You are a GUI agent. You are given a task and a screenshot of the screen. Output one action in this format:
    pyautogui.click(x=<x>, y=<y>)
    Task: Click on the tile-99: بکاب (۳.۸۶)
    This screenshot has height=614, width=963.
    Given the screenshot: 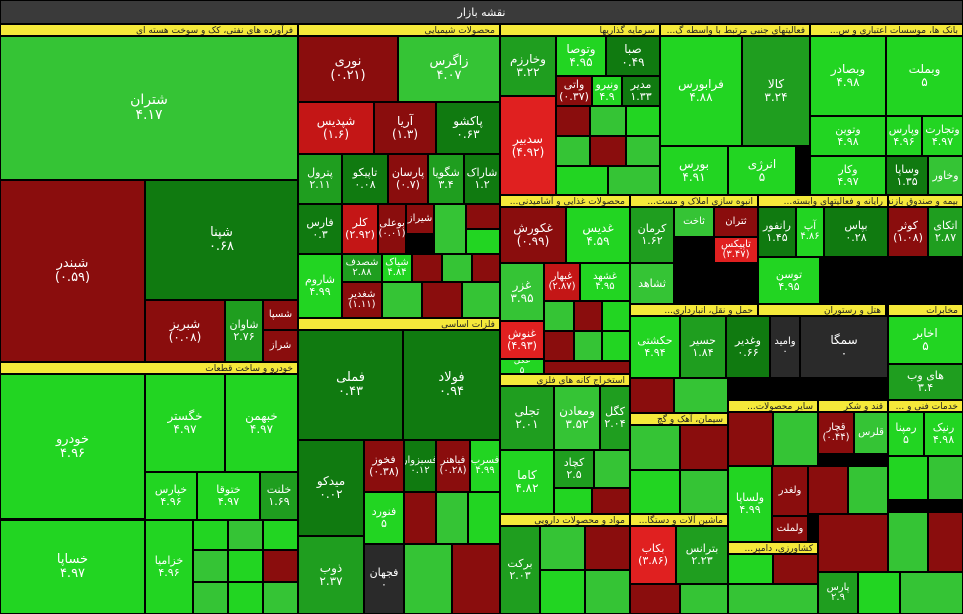 What is the action you would take?
    pyautogui.click(x=653, y=555)
    